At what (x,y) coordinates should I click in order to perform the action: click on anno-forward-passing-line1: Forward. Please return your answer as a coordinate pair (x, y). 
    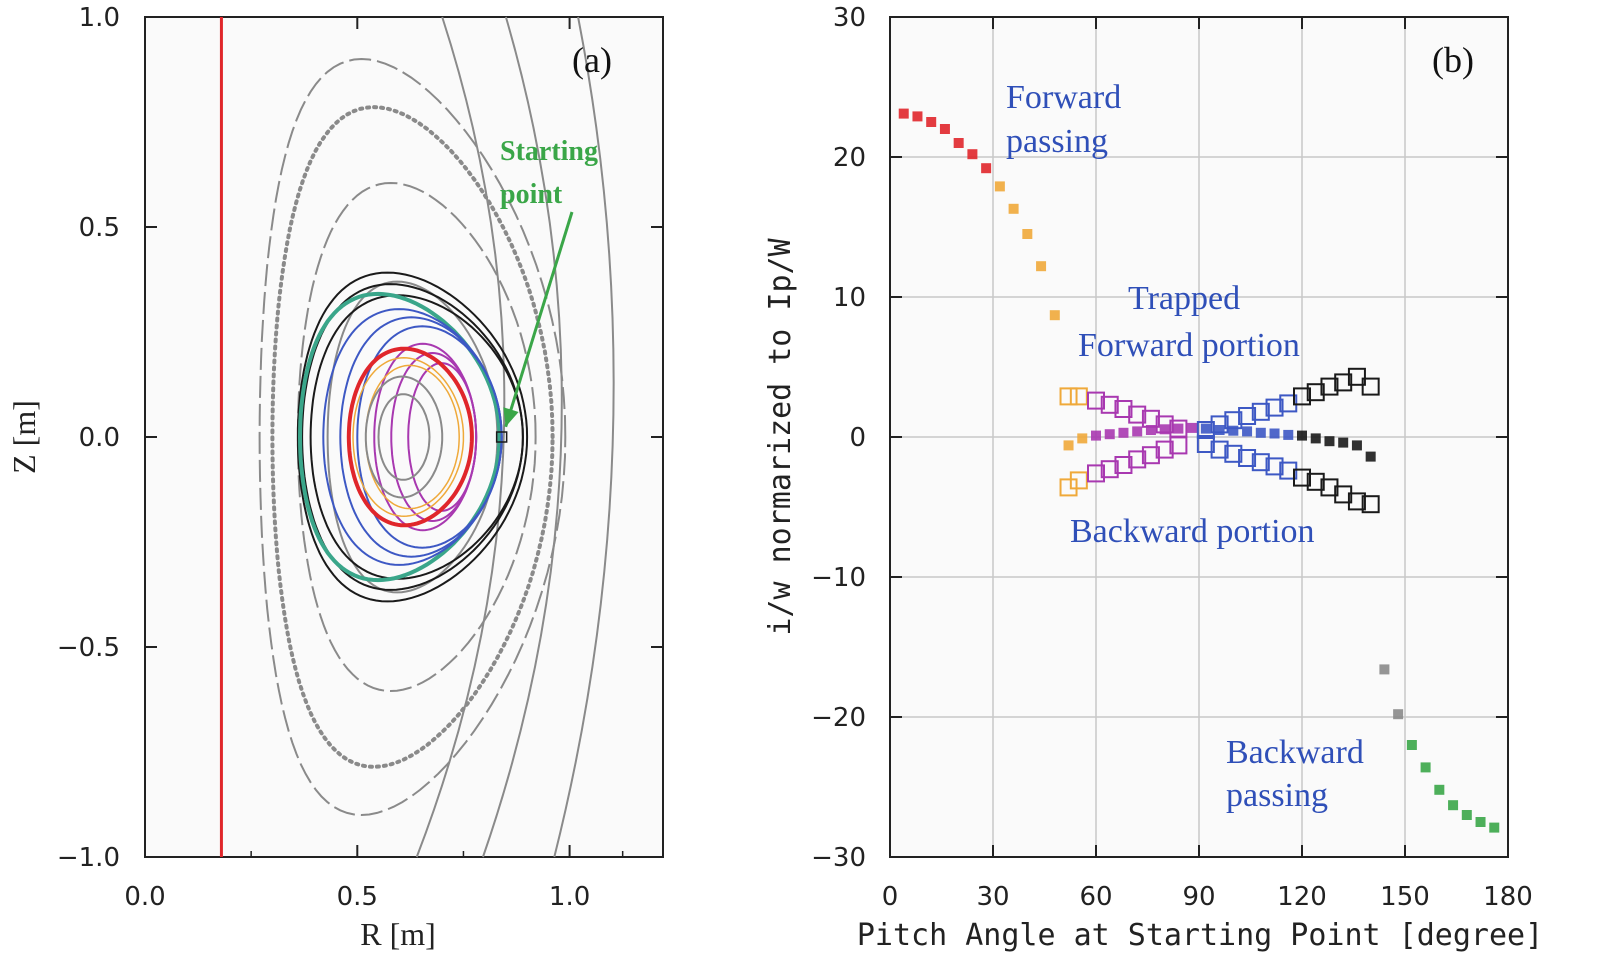
    Looking at the image, I should click on (1063, 97).